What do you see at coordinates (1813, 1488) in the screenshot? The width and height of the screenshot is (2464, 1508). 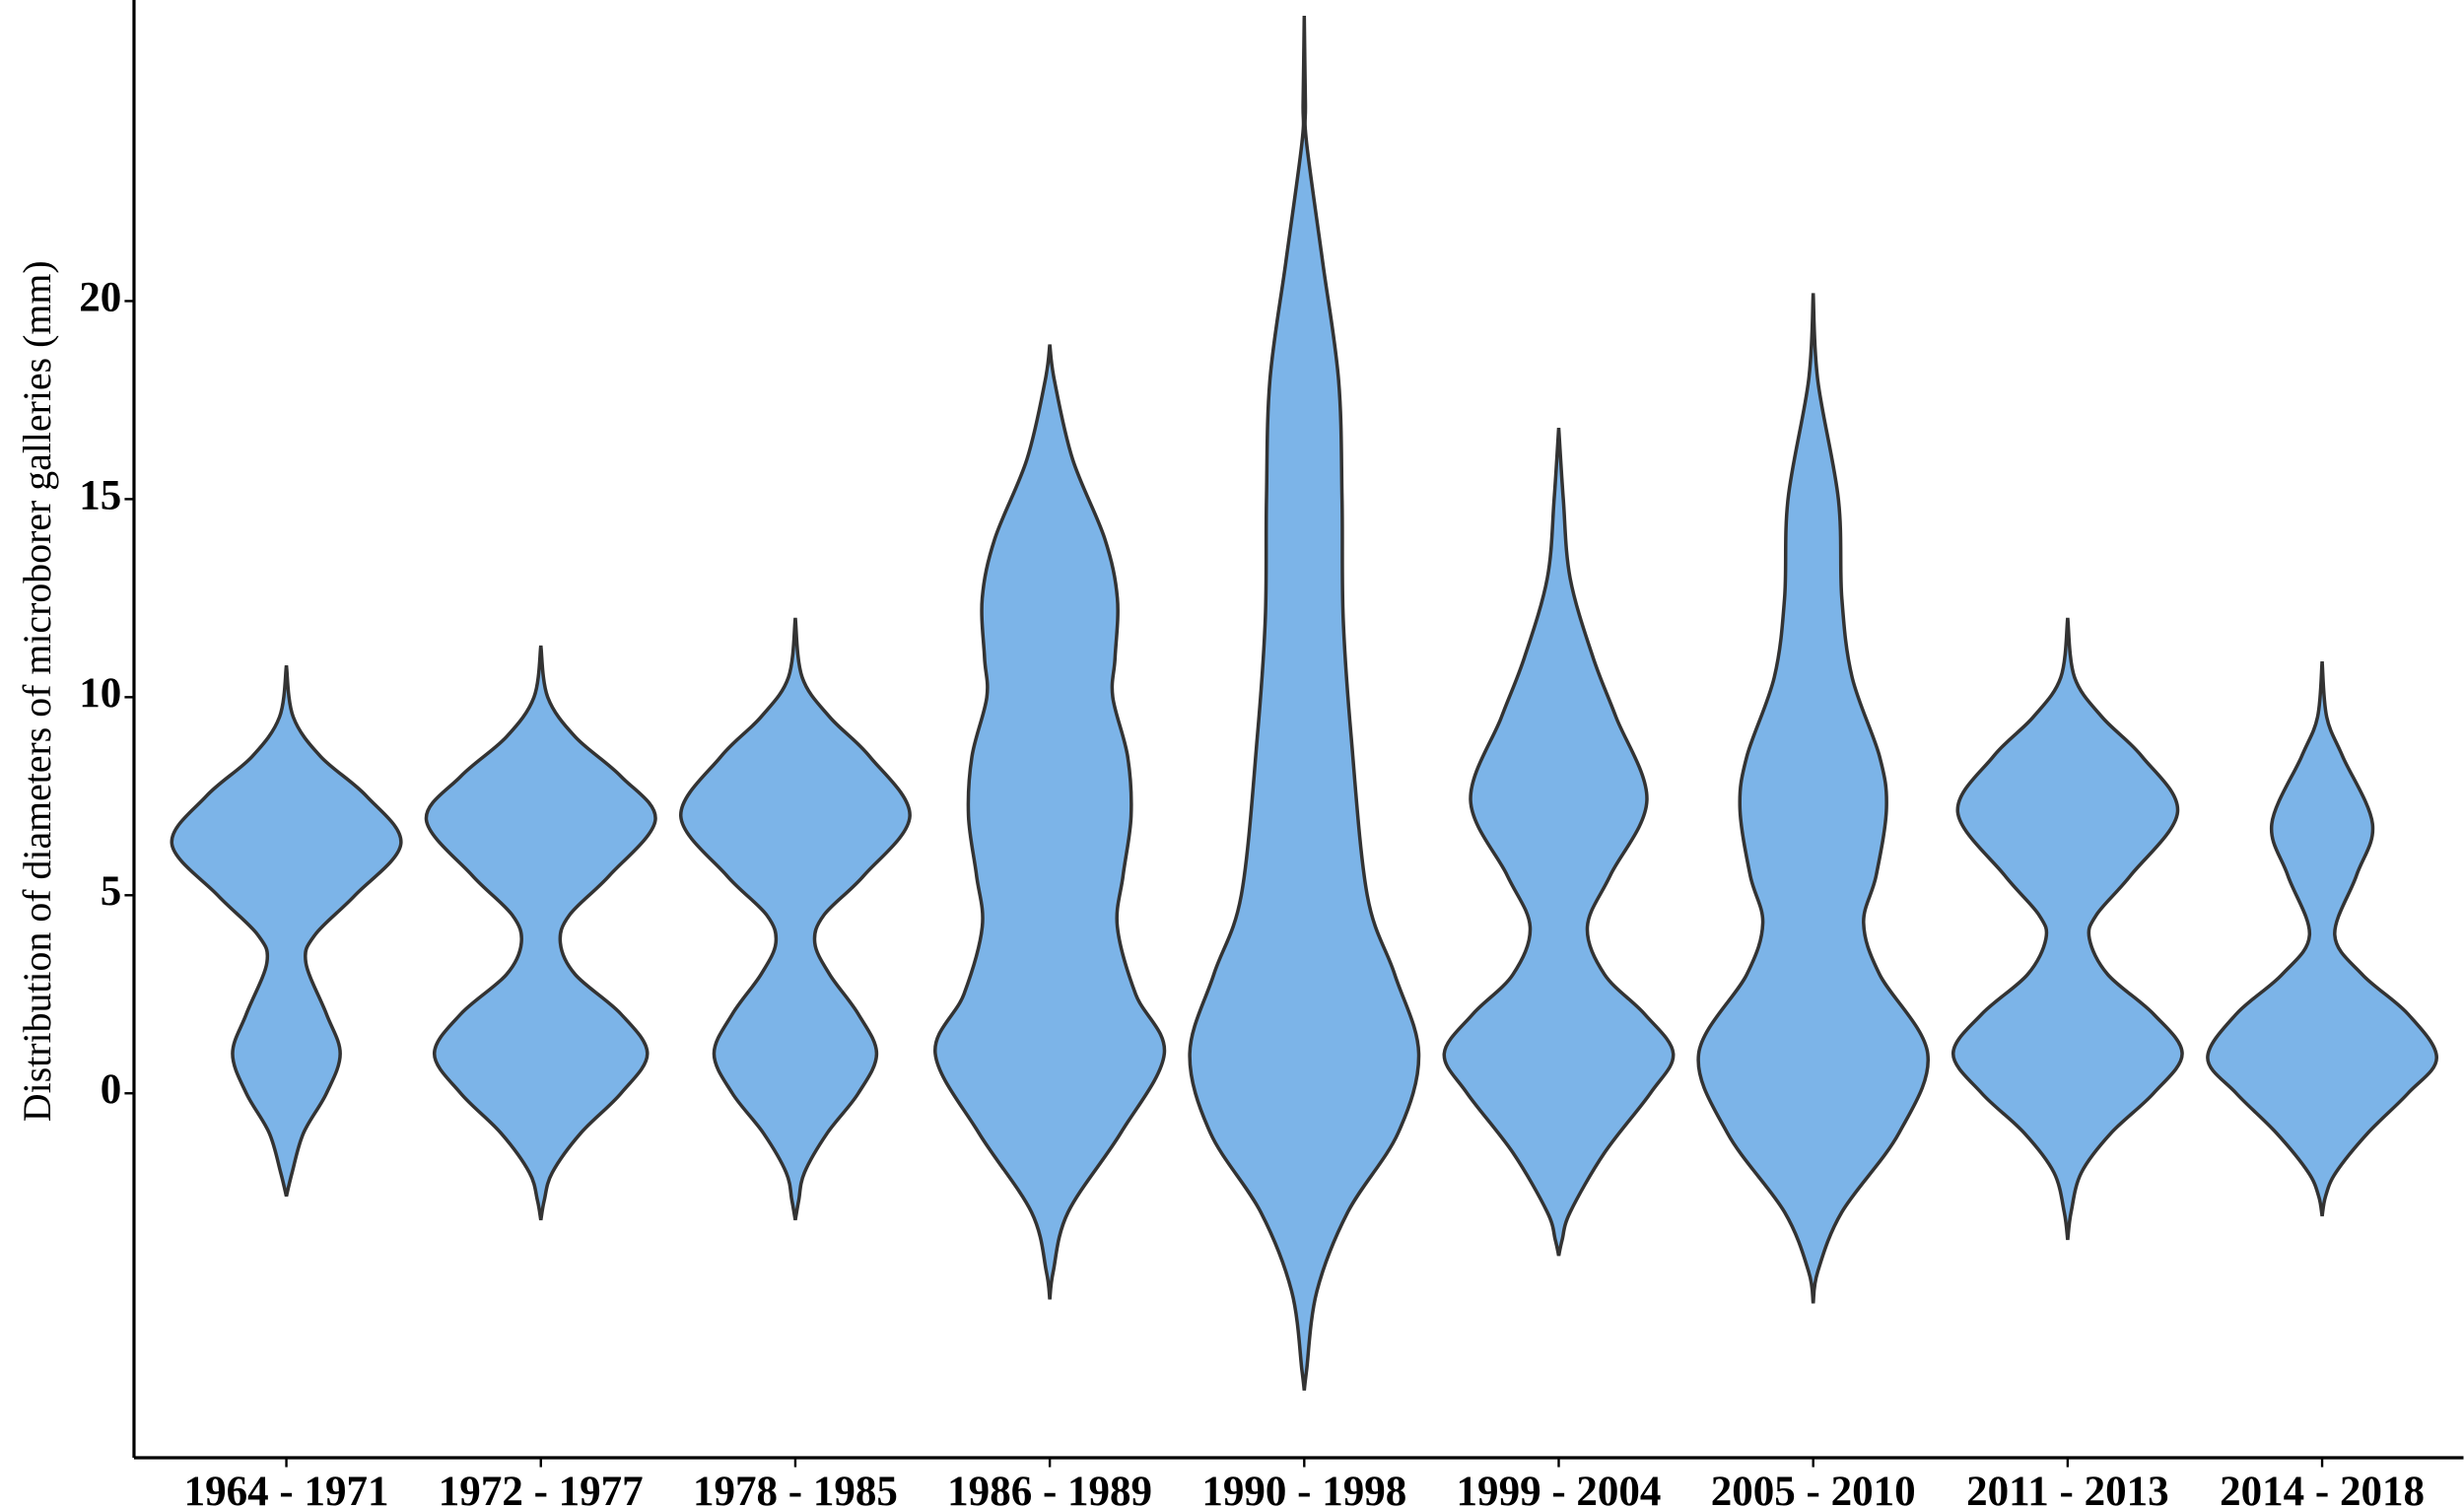 I see `x-tick-label: 2005 - 2010` at bounding box center [1813, 1488].